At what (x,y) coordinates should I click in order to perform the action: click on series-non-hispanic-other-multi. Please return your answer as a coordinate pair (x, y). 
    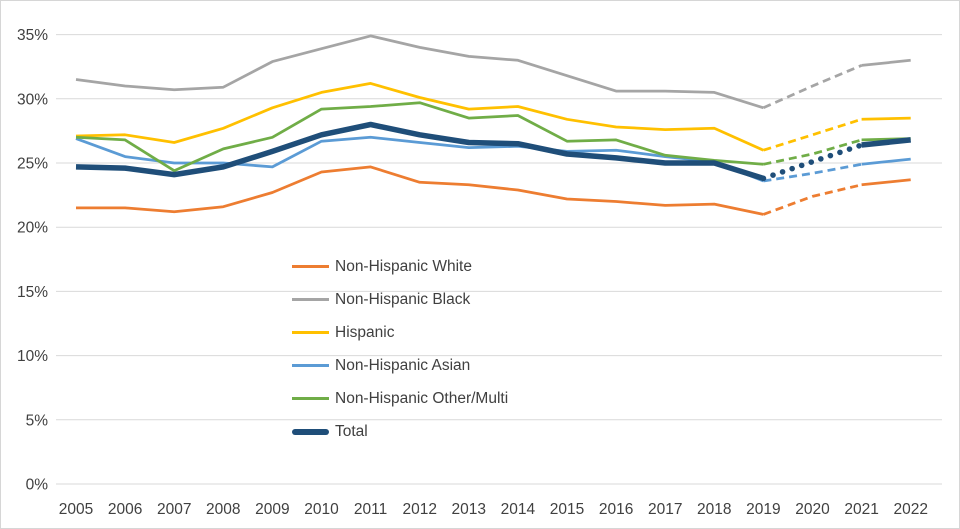
    Looking at the image, I should click on (493, 137).